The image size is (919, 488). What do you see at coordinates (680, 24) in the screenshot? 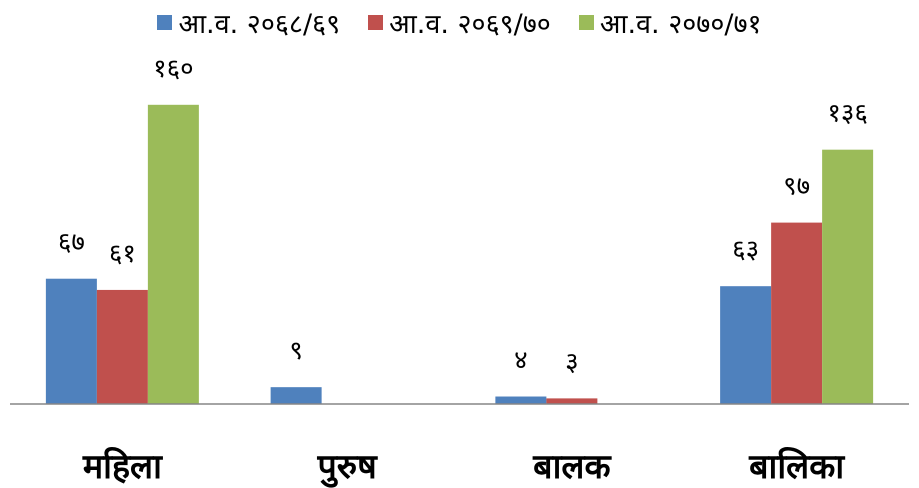
I see `legend-label-2070-71: आ.व. २०७०/७१` at bounding box center [680, 24].